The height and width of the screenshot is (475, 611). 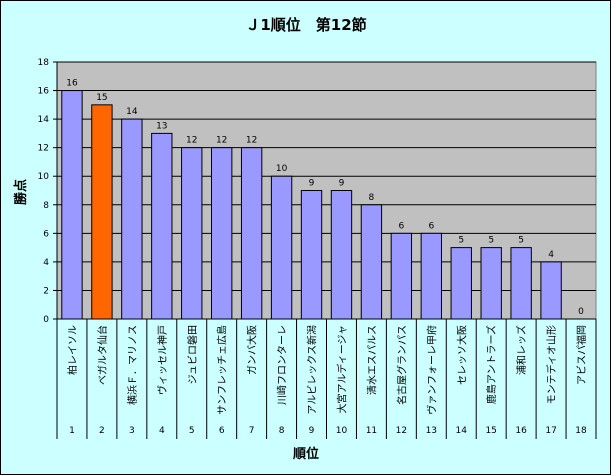 What do you see at coordinates (312, 370) in the screenshot?
I see `category-label: アルビレックス新潟` at bounding box center [312, 370].